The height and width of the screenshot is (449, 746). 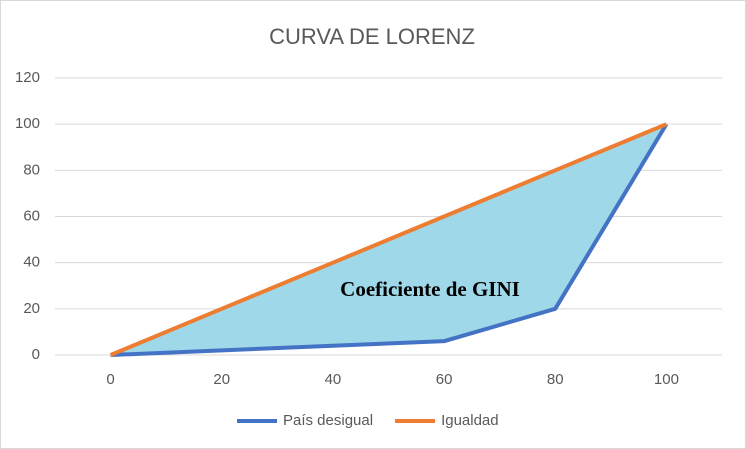 What do you see at coordinates (31, 169) in the screenshot?
I see `y-tick-label: 80` at bounding box center [31, 169].